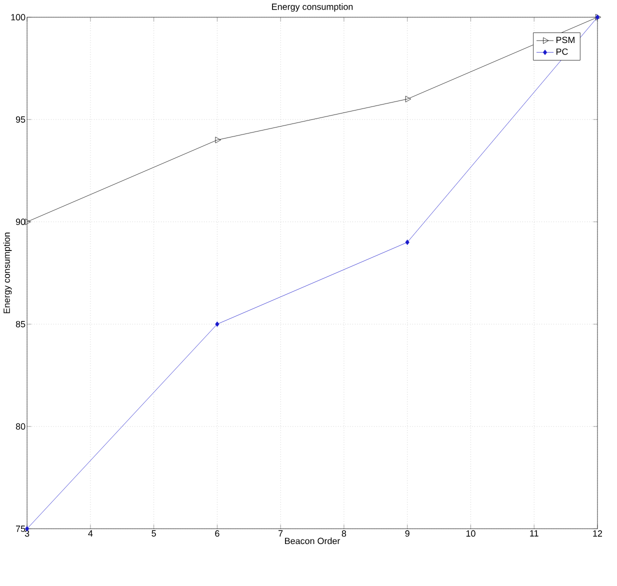 Image resolution: width=617 pixels, height=586 pixels. What do you see at coordinates (312, 7) in the screenshot?
I see `chart-title: Energy consumption` at bounding box center [312, 7].